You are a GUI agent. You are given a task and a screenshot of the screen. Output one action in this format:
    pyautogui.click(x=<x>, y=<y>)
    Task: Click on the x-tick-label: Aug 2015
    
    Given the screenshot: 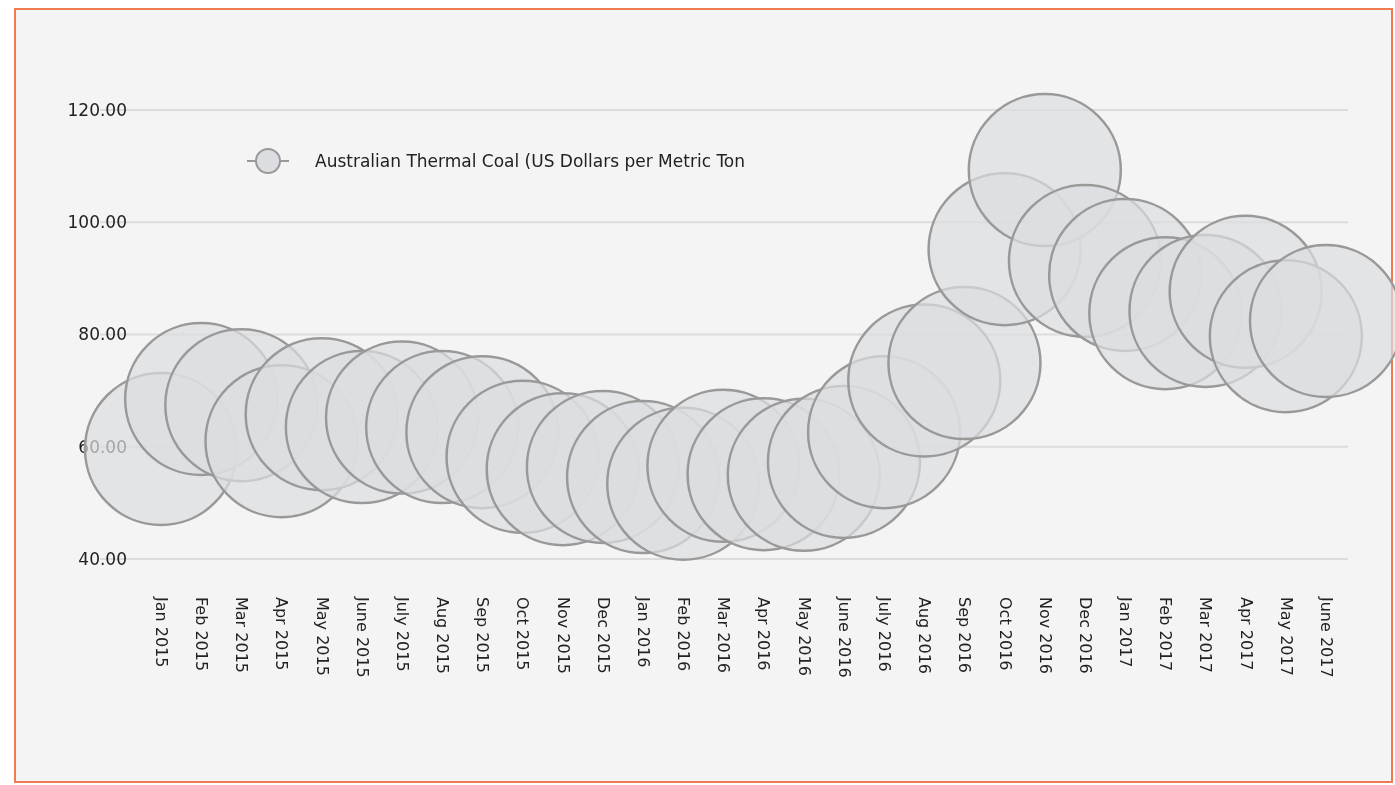 What is the action you would take?
    pyautogui.click(x=443, y=636)
    